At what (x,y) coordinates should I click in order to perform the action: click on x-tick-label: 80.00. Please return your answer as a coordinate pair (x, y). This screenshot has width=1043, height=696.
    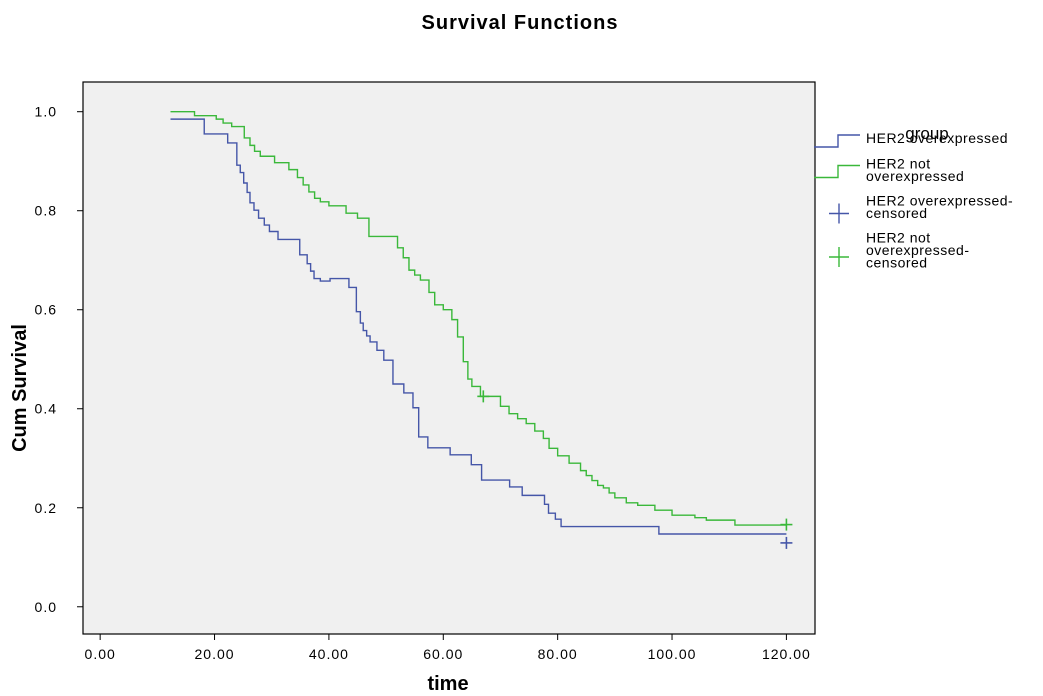
    Looking at the image, I should click on (558, 654).